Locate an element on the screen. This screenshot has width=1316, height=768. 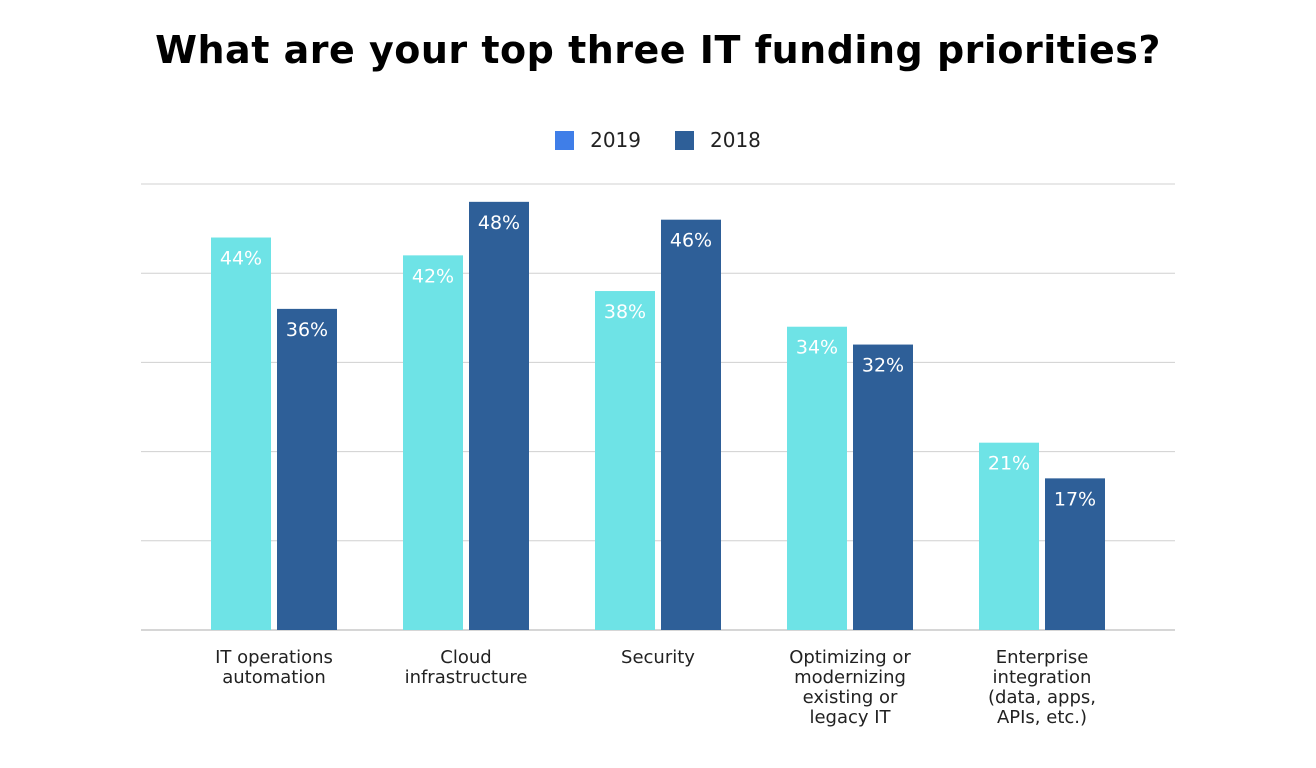
legend-item-2019: 2019 is located at coordinates (598, 140).